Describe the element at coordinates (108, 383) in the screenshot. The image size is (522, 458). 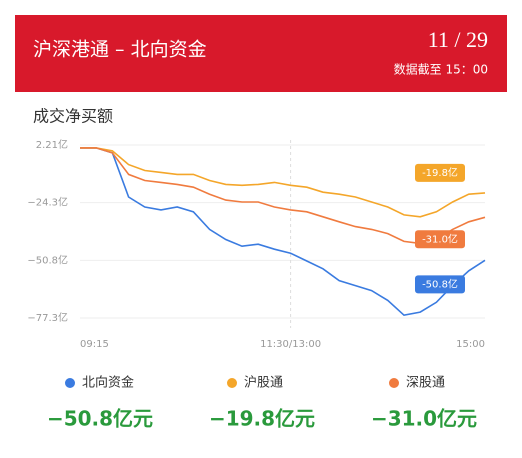
I see `legend-name: 北向资金` at that location.